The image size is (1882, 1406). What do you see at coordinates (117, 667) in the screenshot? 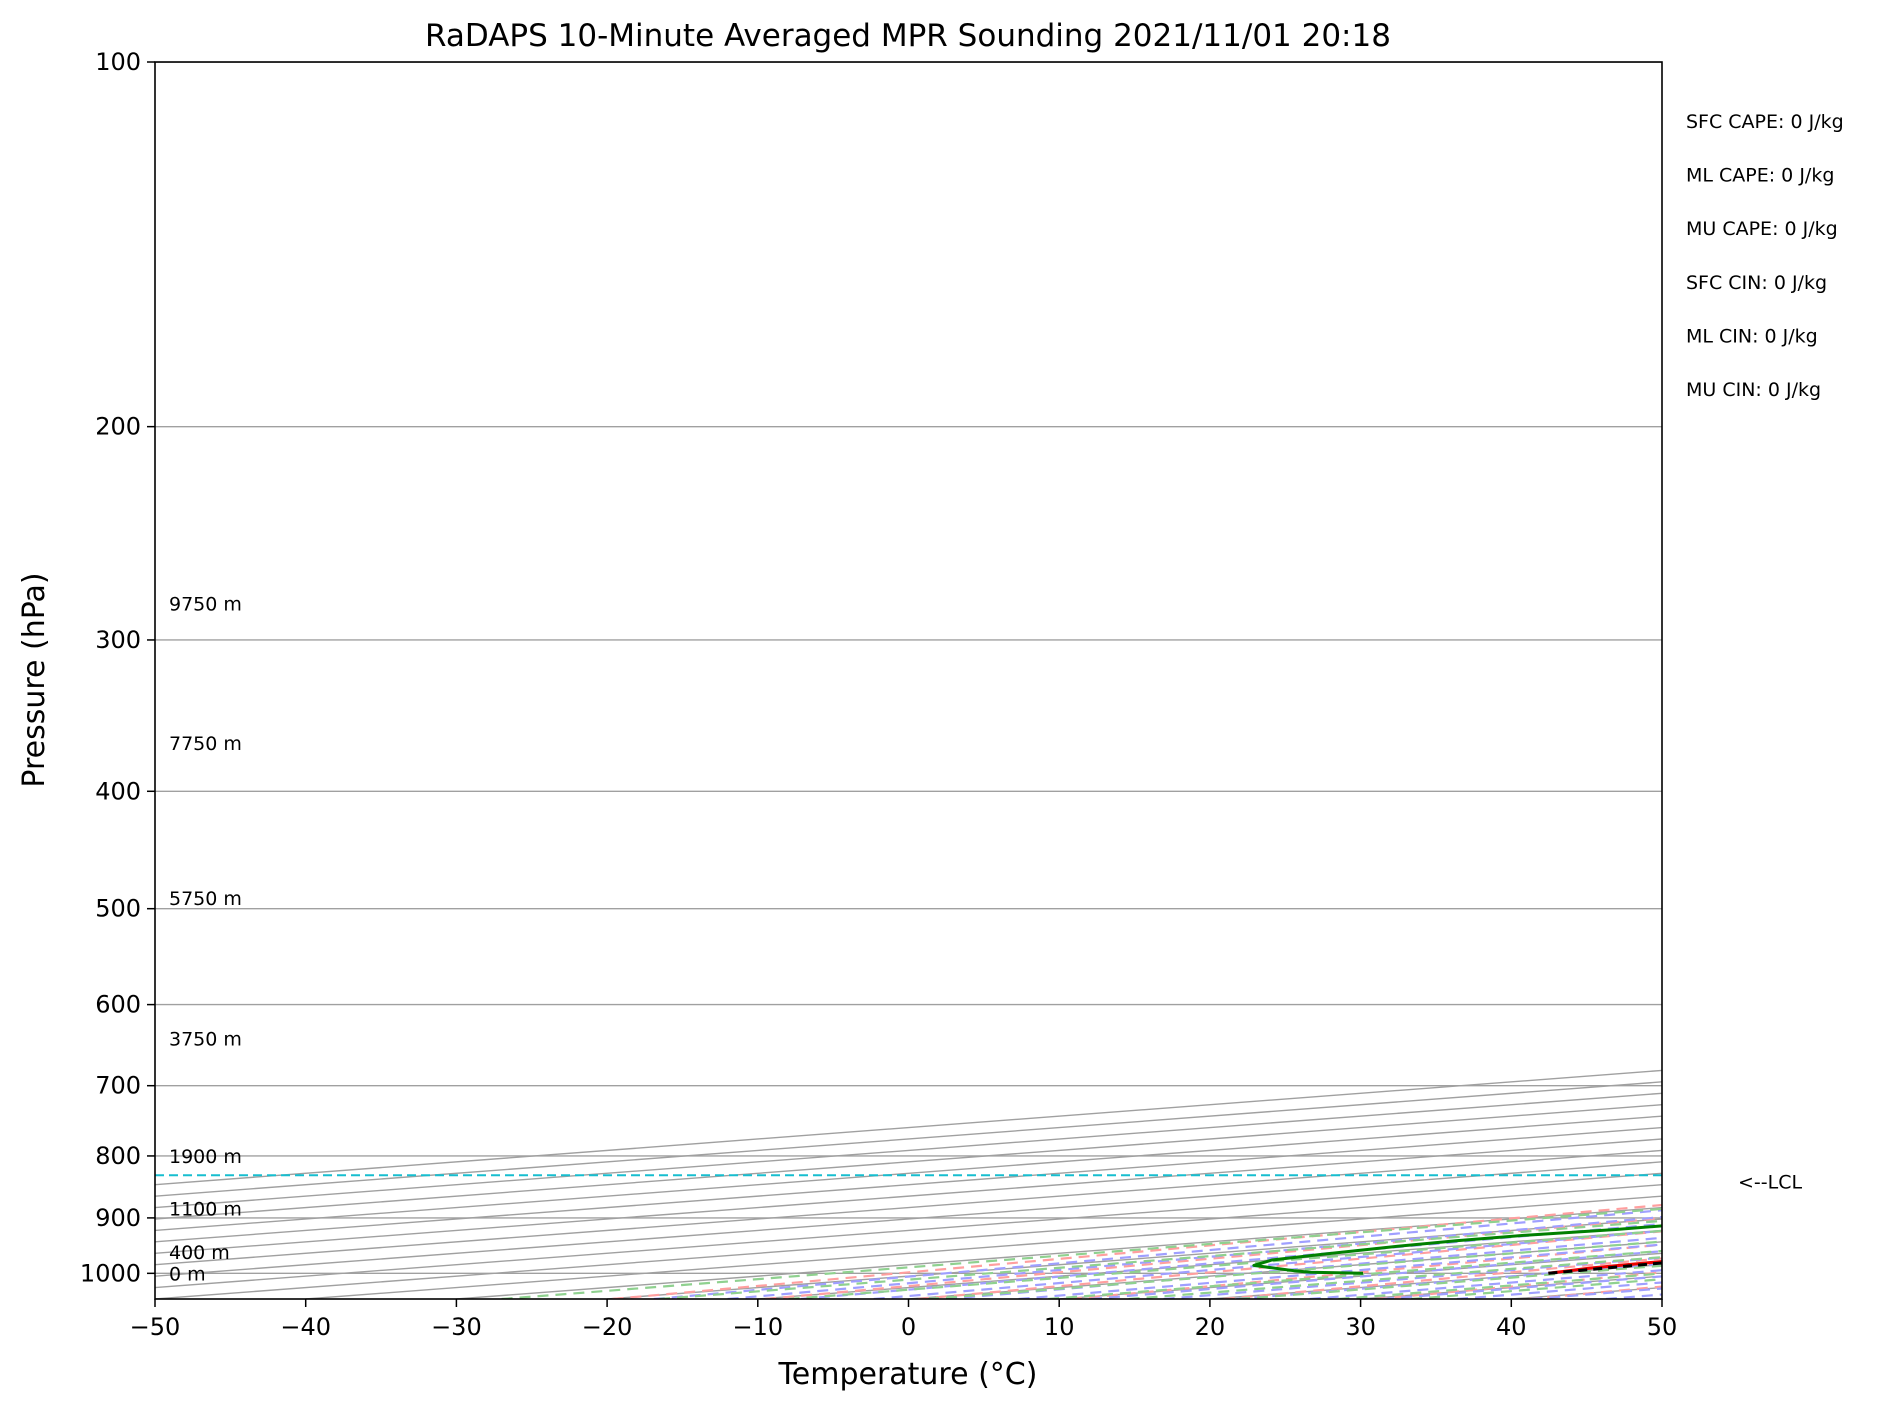
I see `y-axis-ticks: 100 200 300 400 500 600 700 800 900 1000` at bounding box center [117, 667].